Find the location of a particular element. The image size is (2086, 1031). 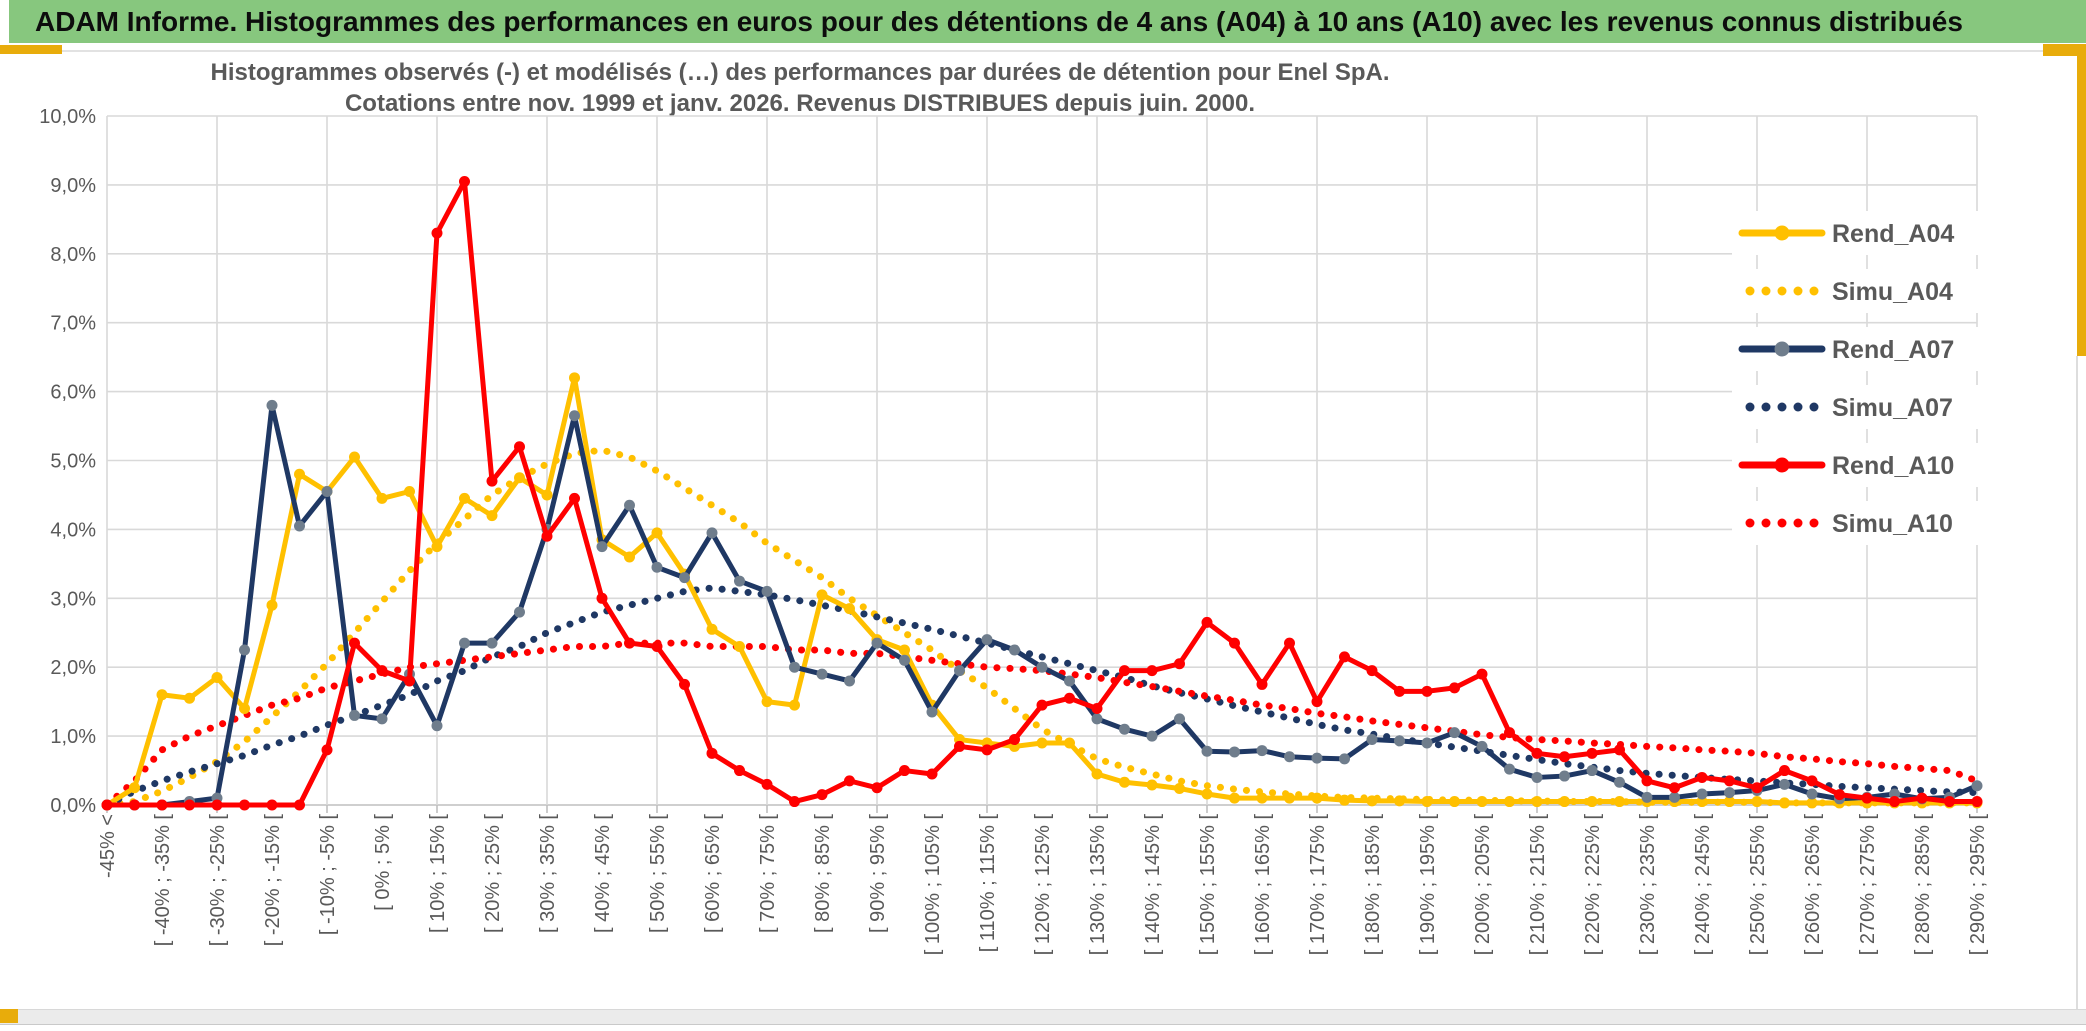

x-tick-label: [ 130% ; 135% [ is located at coordinates (1098, 885).